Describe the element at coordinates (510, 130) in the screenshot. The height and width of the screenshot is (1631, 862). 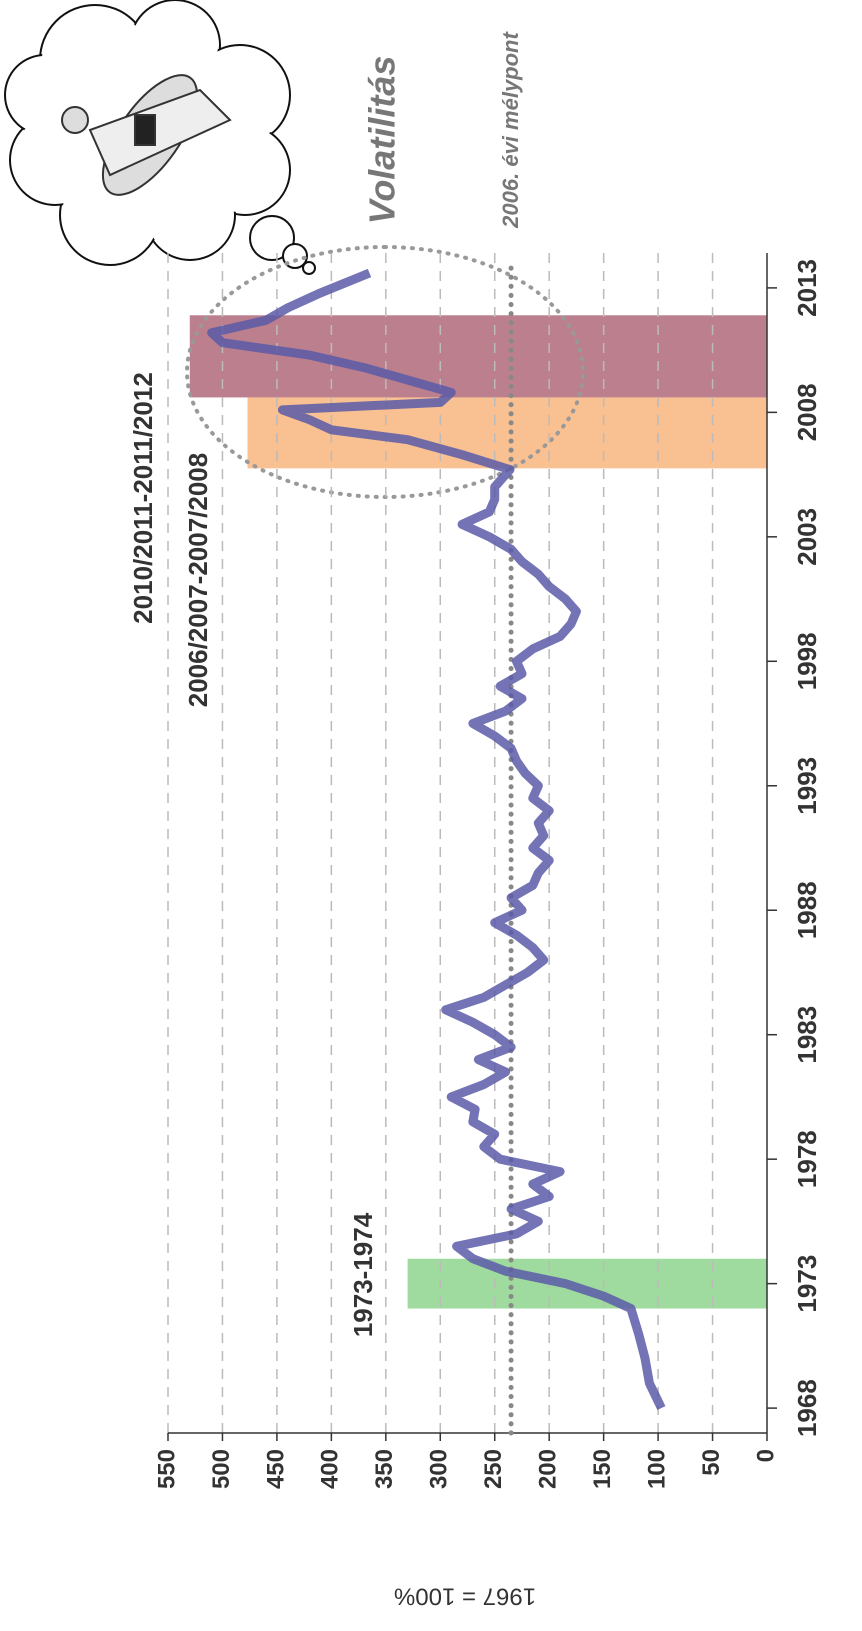
I see `reference-label: 2006. évi mélypont` at that location.